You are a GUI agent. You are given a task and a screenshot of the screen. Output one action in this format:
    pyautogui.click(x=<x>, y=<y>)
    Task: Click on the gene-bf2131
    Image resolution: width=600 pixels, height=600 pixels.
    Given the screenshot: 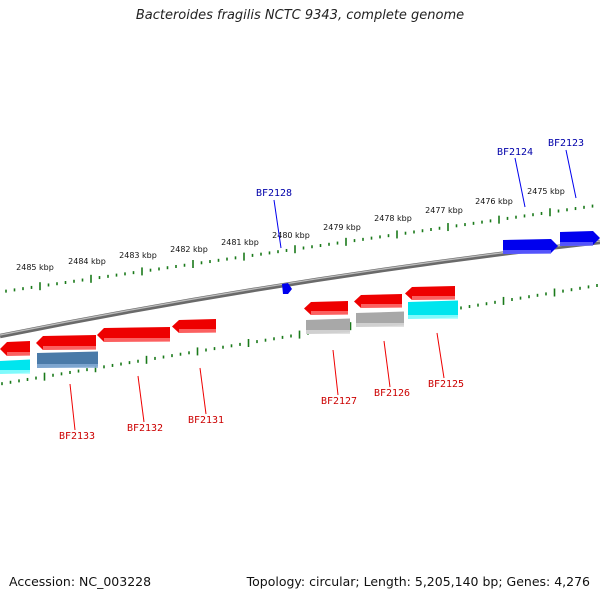 What is the action you would take?
    pyautogui.click(x=194, y=326)
    